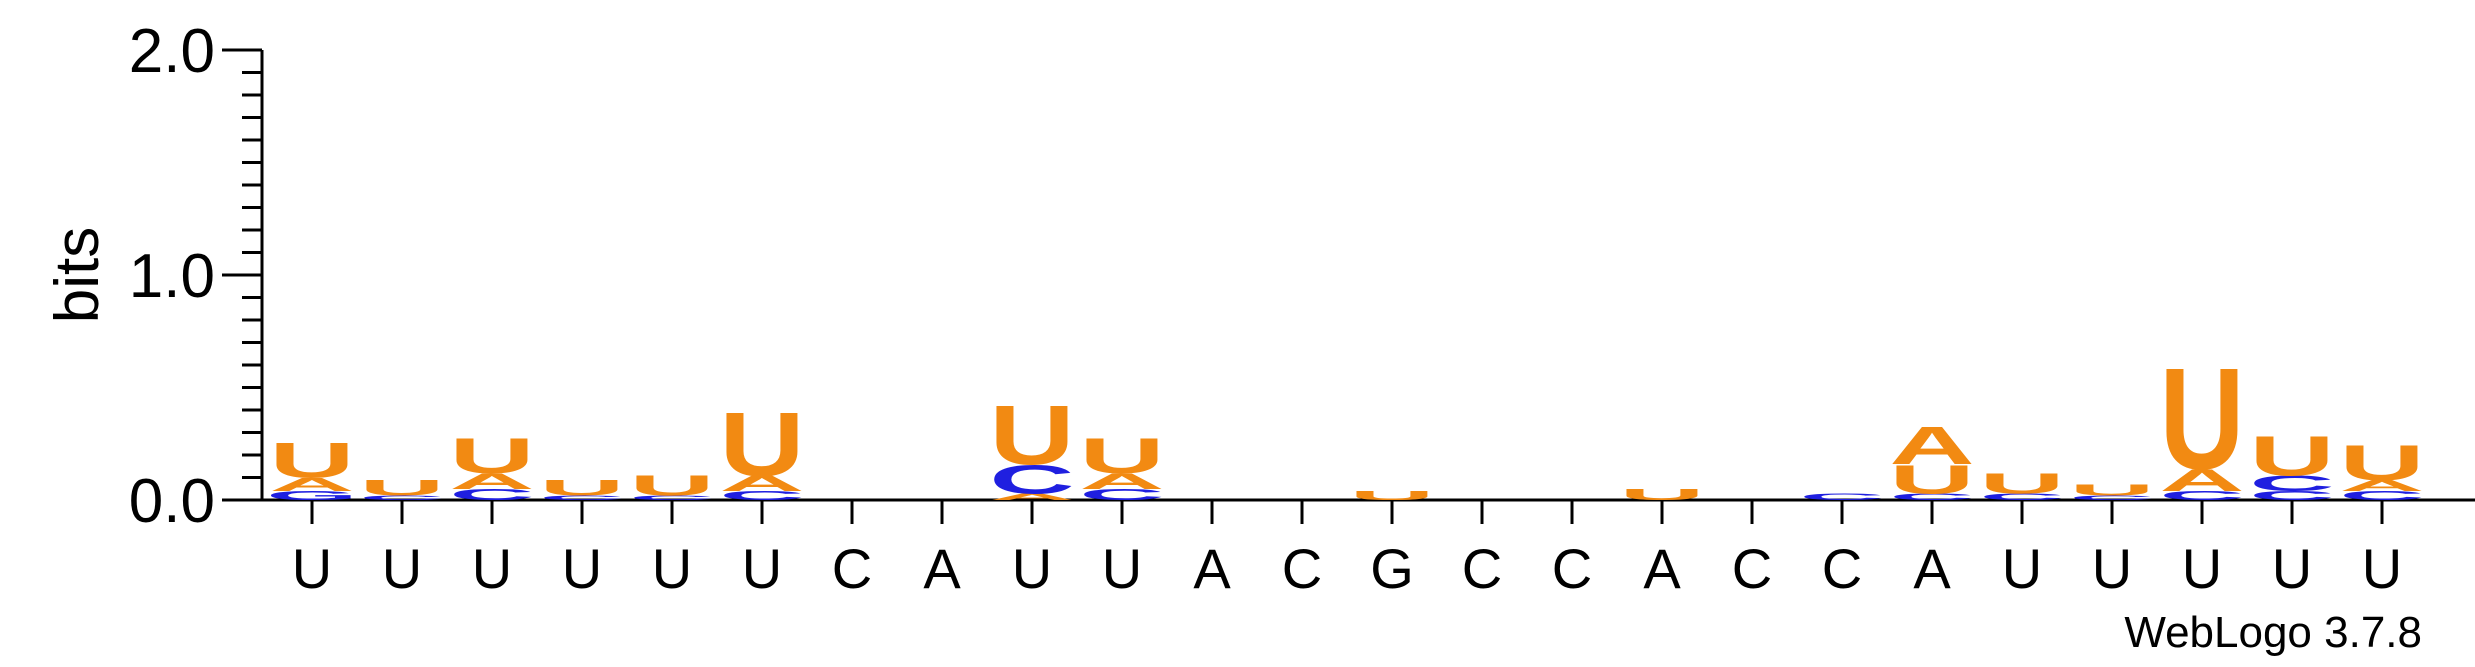  Describe the element at coordinates (77, 275) in the screenshot. I see `y-axis-label: bits` at that location.